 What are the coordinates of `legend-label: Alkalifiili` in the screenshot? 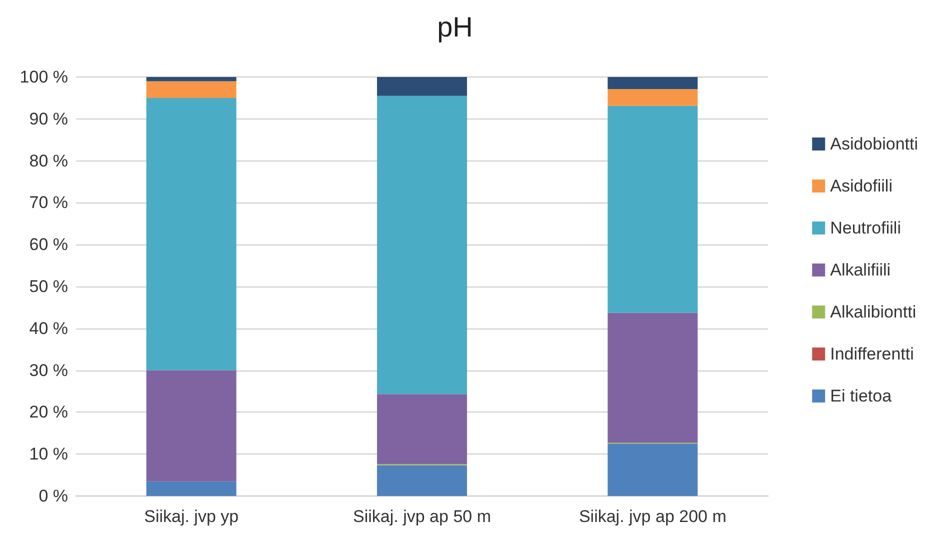 It's located at (860, 270).